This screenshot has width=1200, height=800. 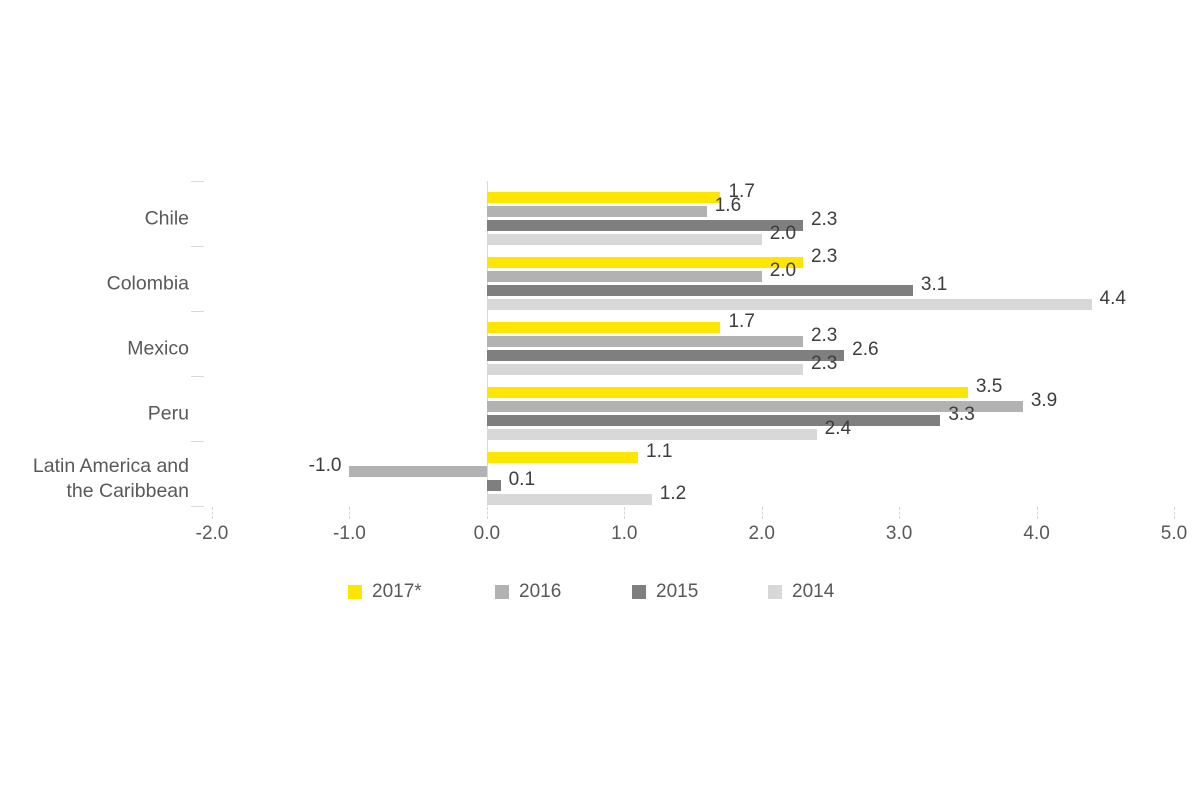 What do you see at coordinates (865, 349) in the screenshot?
I see `bar-value-label: 2.6` at bounding box center [865, 349].